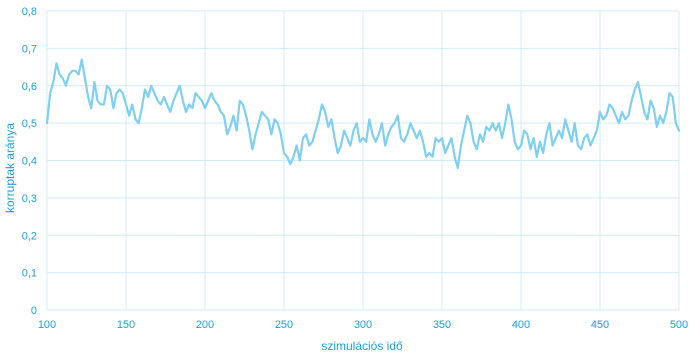 The image size is (690, 353). I want to click on y-tick-label: 0,1, so click(29, 274).